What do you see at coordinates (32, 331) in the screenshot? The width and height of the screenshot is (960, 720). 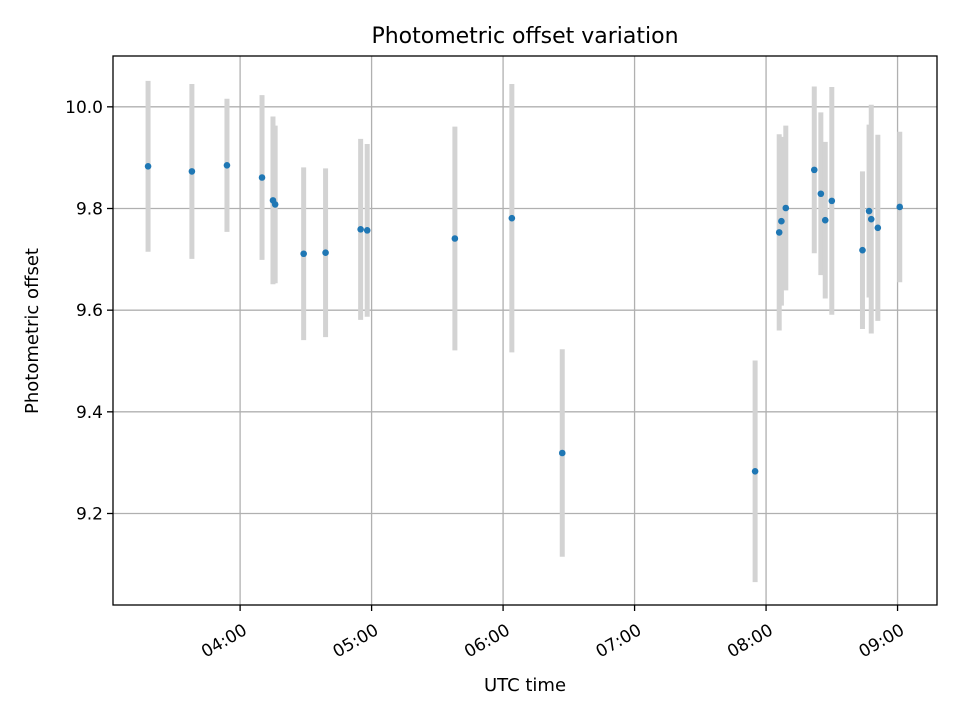 I see `y-axis-label: Photometric offset` at bounding box center [32, 331].